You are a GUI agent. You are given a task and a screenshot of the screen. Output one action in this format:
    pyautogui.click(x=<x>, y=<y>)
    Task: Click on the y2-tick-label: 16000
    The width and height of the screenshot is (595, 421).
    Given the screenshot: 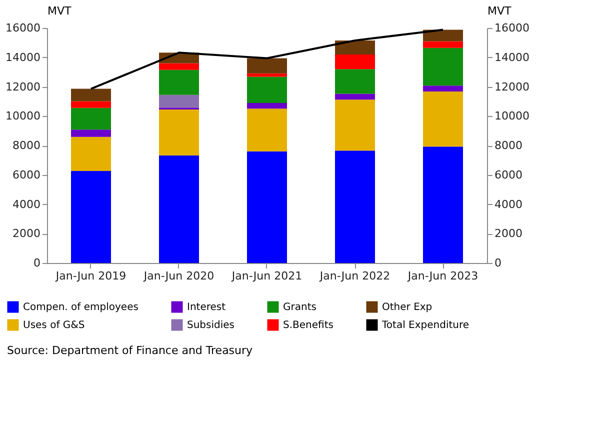 What is the action you would take?
    pyautogui.click(x=512, y=28)
    